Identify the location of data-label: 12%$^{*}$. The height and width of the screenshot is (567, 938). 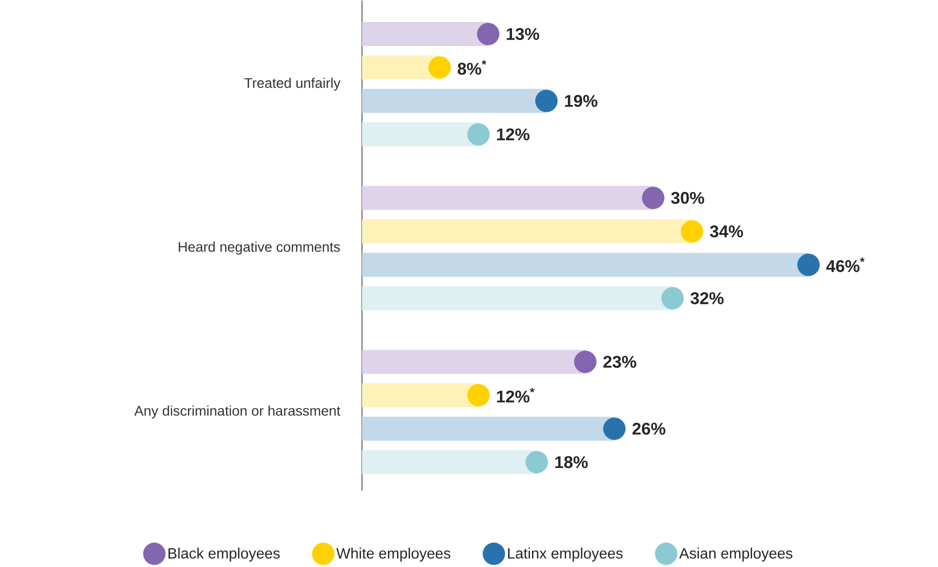
(516, 395).